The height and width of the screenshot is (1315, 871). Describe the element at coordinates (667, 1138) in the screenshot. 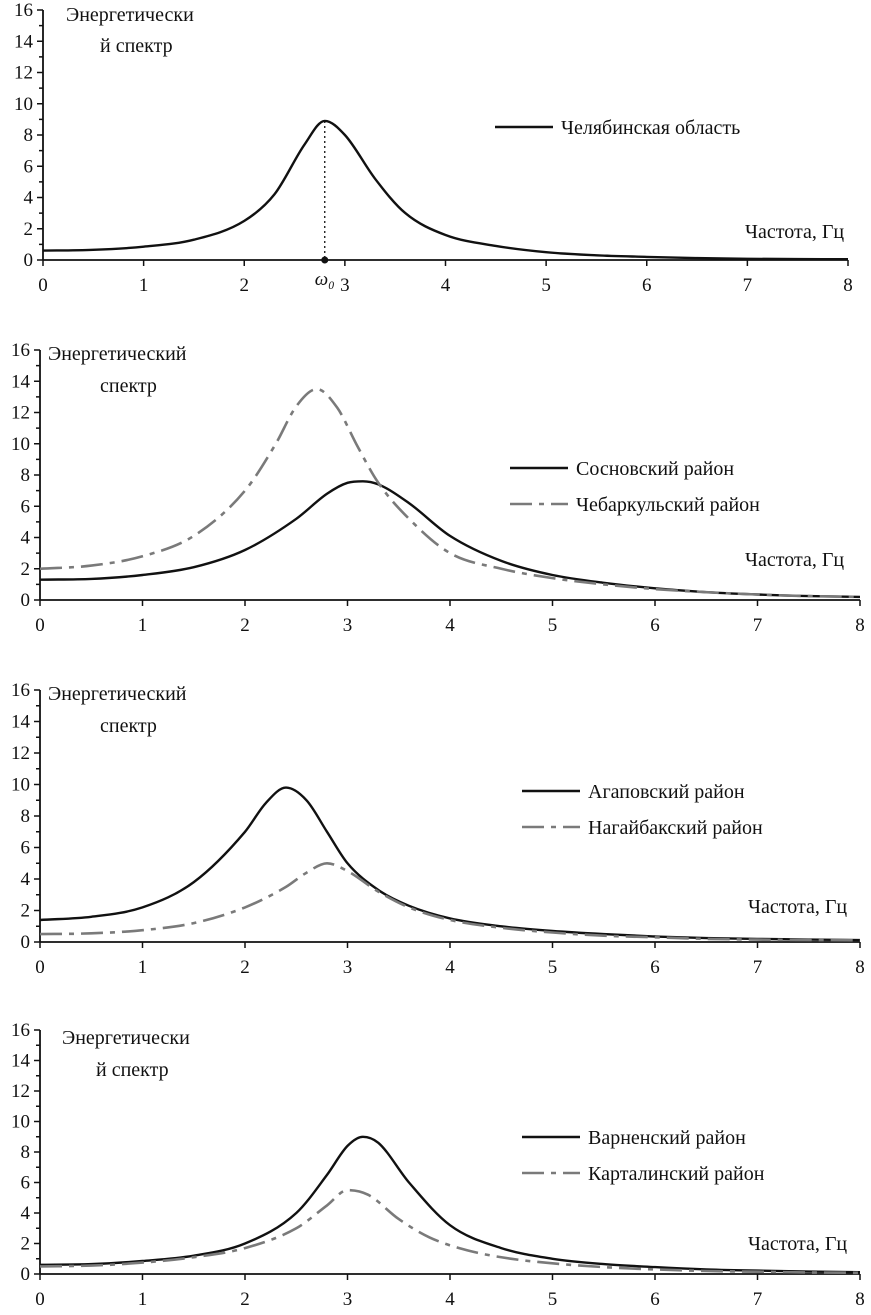

I see `legend-entry-1: Варненский район` at that location.